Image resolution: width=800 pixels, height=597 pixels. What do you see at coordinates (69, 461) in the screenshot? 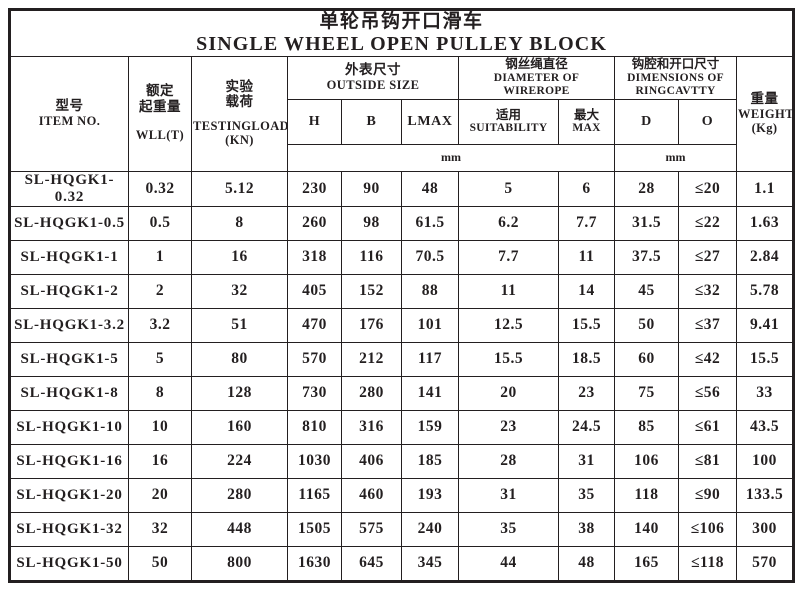
I see `cell-item-no: SL-HQGK1-16` at bounding box center [69, 461].